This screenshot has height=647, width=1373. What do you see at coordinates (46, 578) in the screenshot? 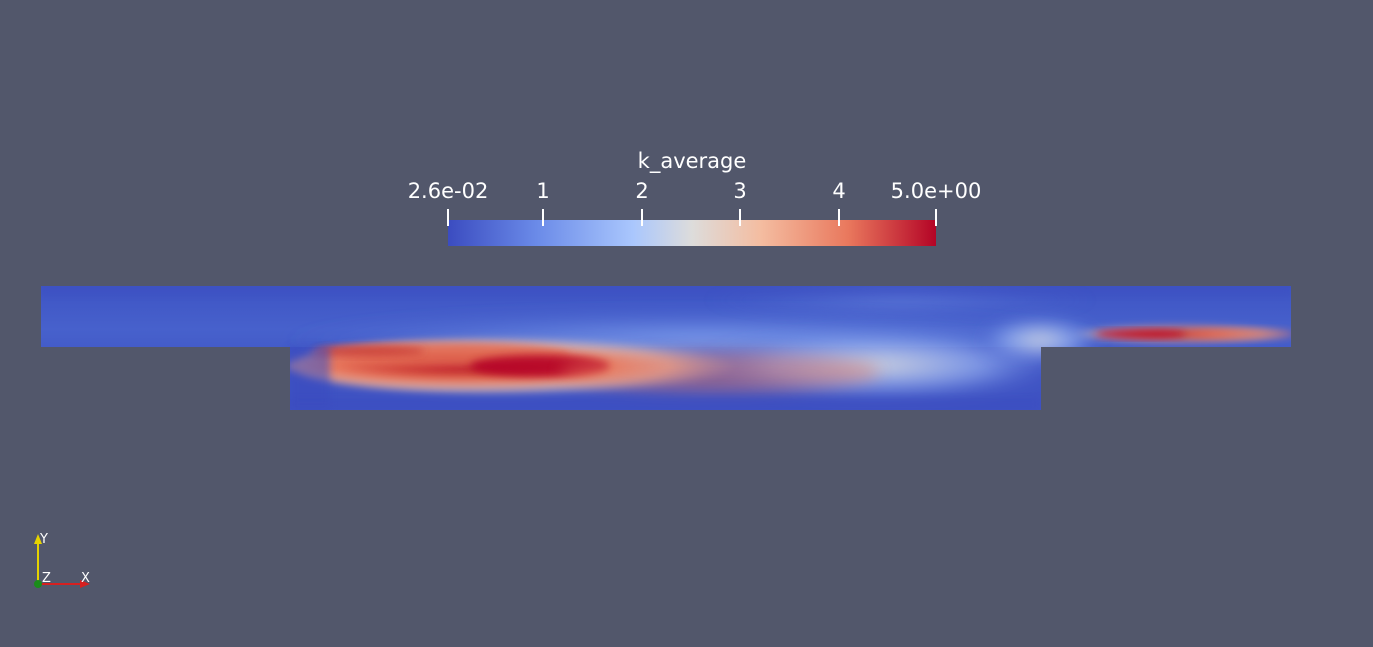
I see `axis-z-label: Z` at bounding box center [46, 578].